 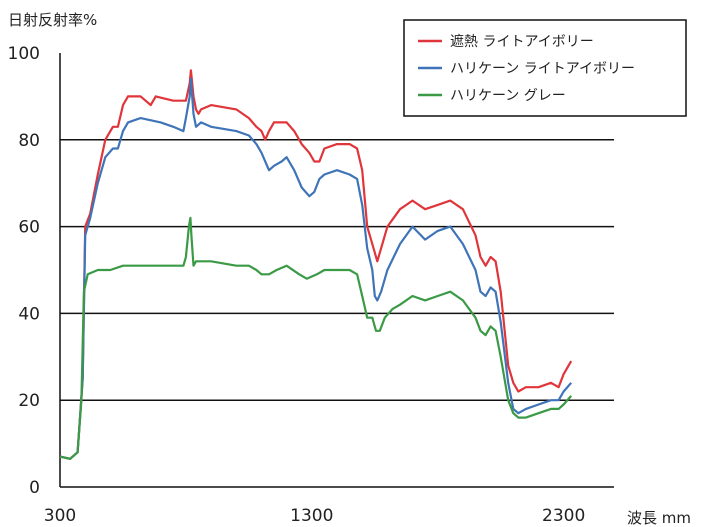 I want to click on y-tick-label: 100, so click(x=24, y=54).